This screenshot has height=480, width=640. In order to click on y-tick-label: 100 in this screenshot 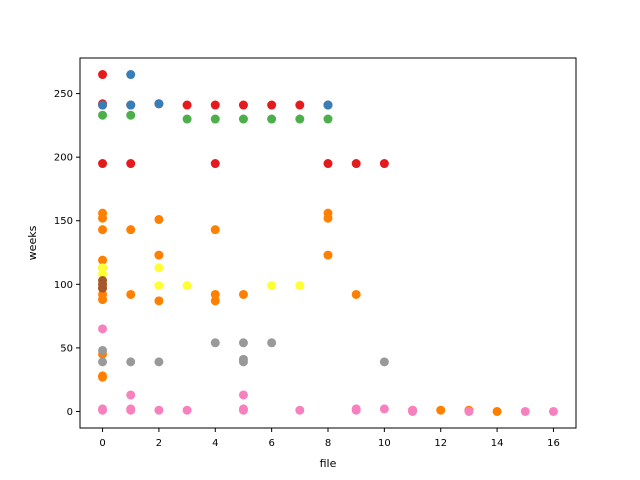, I will do `click(63, 285)`.